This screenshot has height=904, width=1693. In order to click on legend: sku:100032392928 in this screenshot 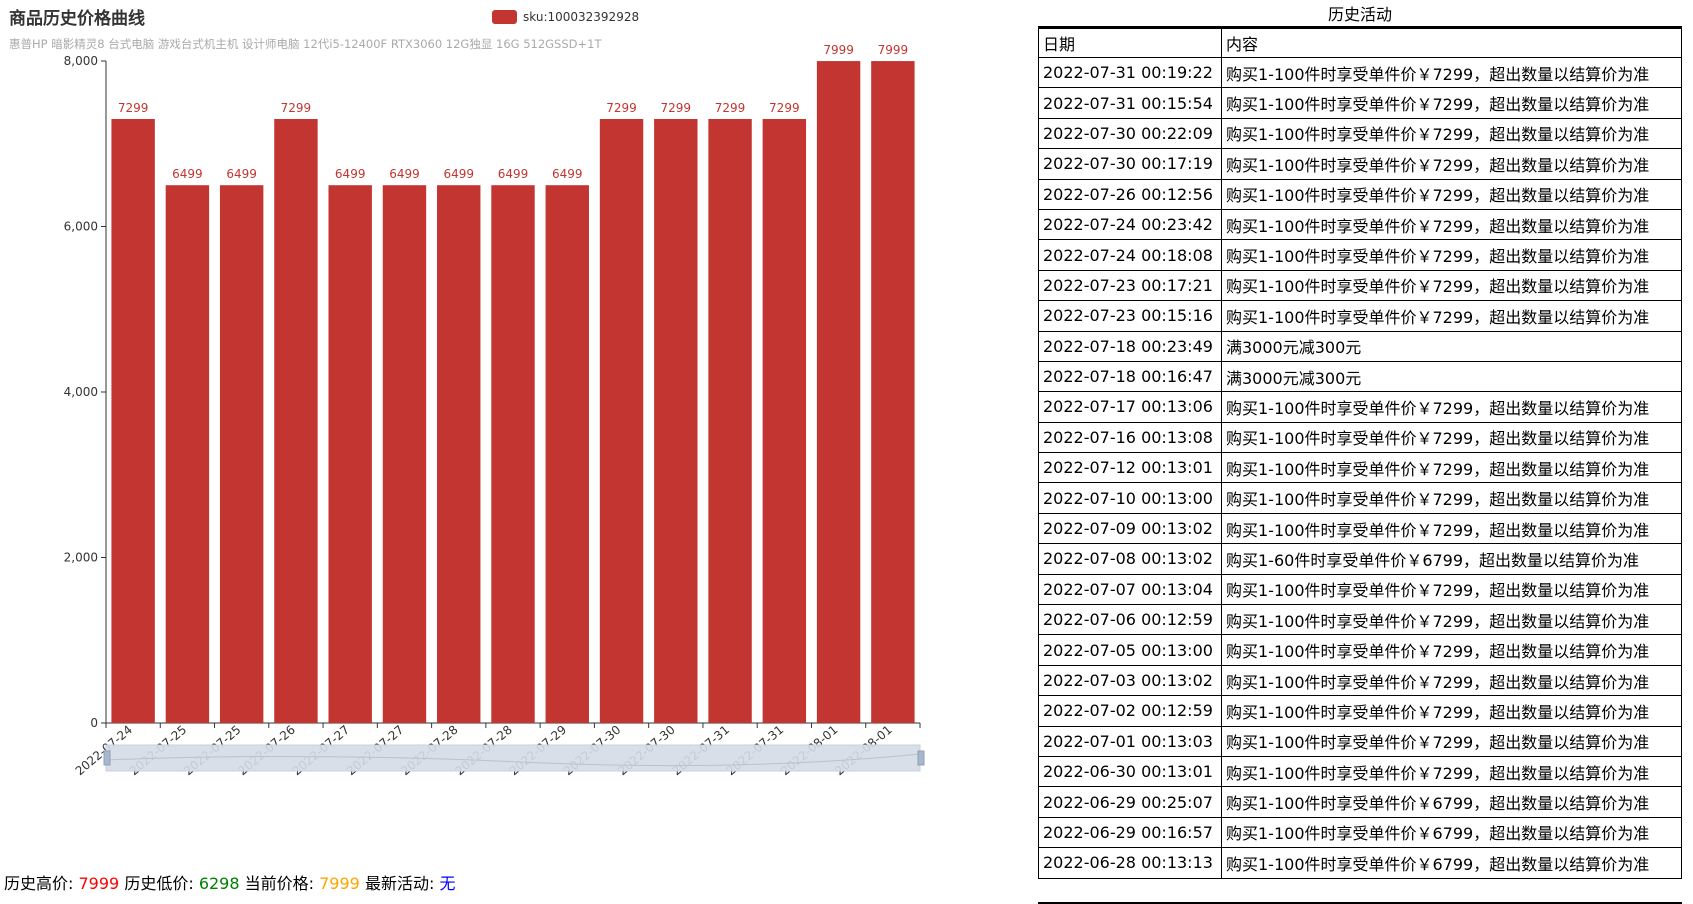, I will do `click(565, 17)`.